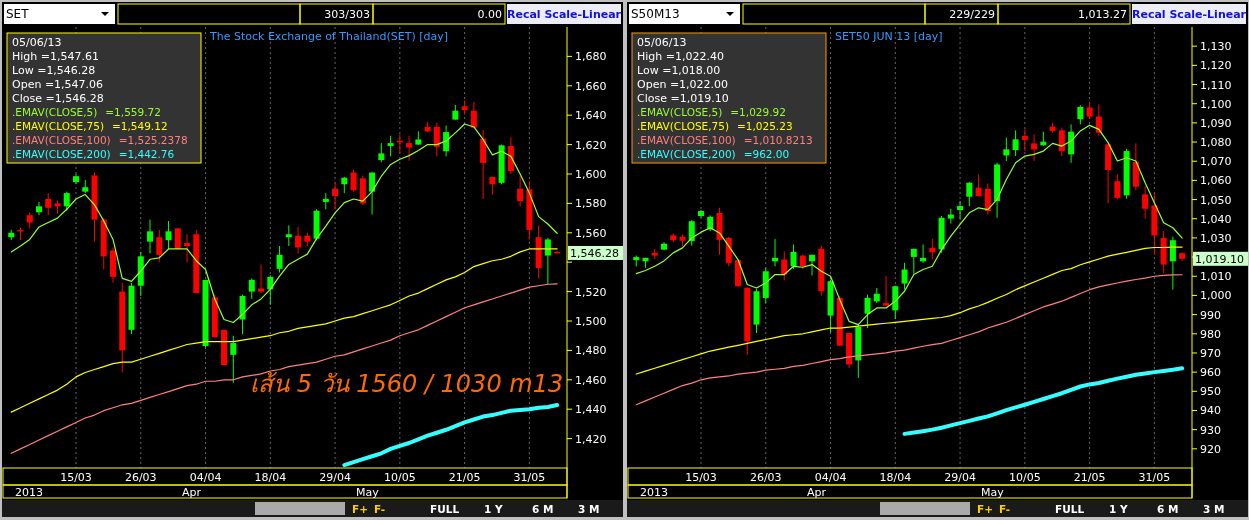 The height and width of the screenshot is (520, 1249). What do you see at coordinates (683, 84) in the screenshot?
I see `annotation: Open =1,022.00` at bounding box center [683, 84].